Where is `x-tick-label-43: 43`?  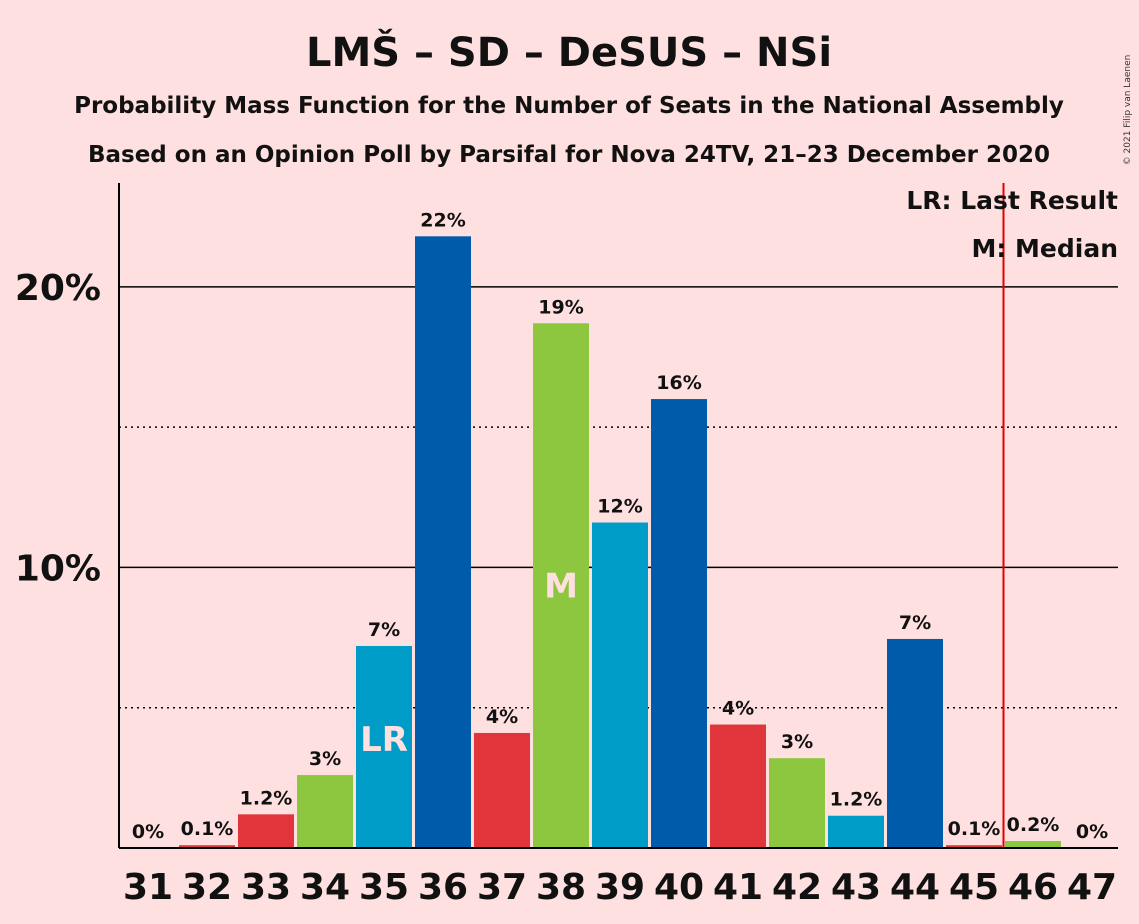
x-tick-label-43: 43 is located at coordinates (856, 887).